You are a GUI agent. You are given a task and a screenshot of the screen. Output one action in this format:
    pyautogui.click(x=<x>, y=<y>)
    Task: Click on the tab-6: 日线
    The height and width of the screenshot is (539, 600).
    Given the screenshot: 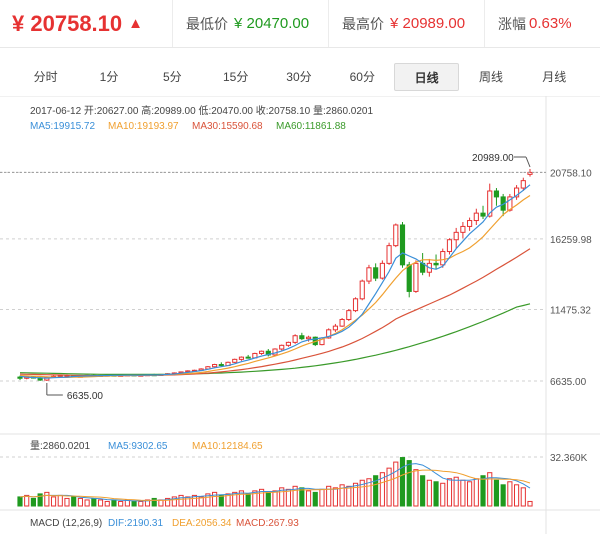 What is the action you would take?
    pyautogui.click(x=426, y=77)
    